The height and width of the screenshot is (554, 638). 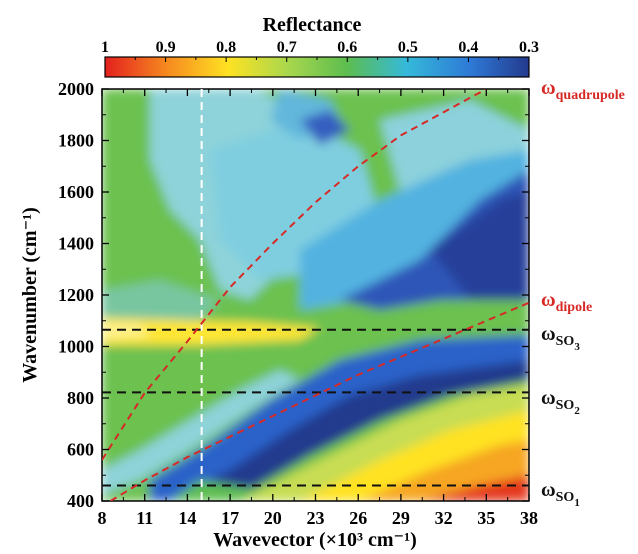 What do you see at coordinates (358, 518) in the screenshot?
I see `x-tick-label: 26` at bounding box center [358, 518].